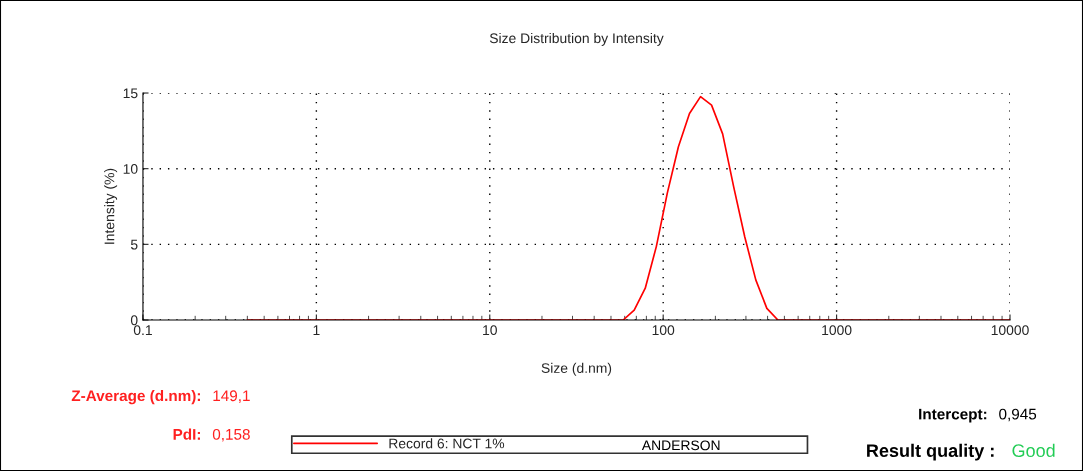  What do you see at coordinates (142, 330) in the screenshot?
I see `x-tick-label: 0.1` at bounding box center [142, 330].